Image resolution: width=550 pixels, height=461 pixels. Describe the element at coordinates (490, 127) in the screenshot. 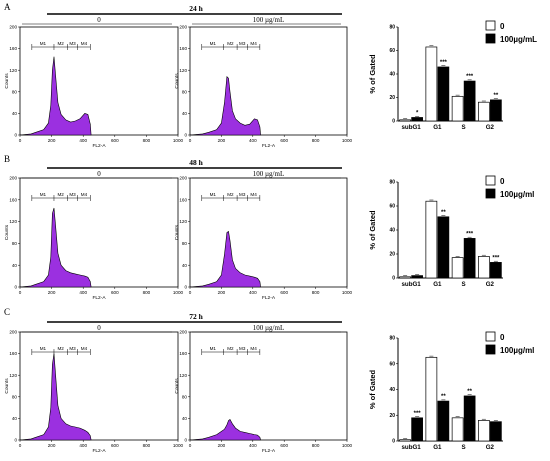

I see `bar-category-label: G2` at that location.